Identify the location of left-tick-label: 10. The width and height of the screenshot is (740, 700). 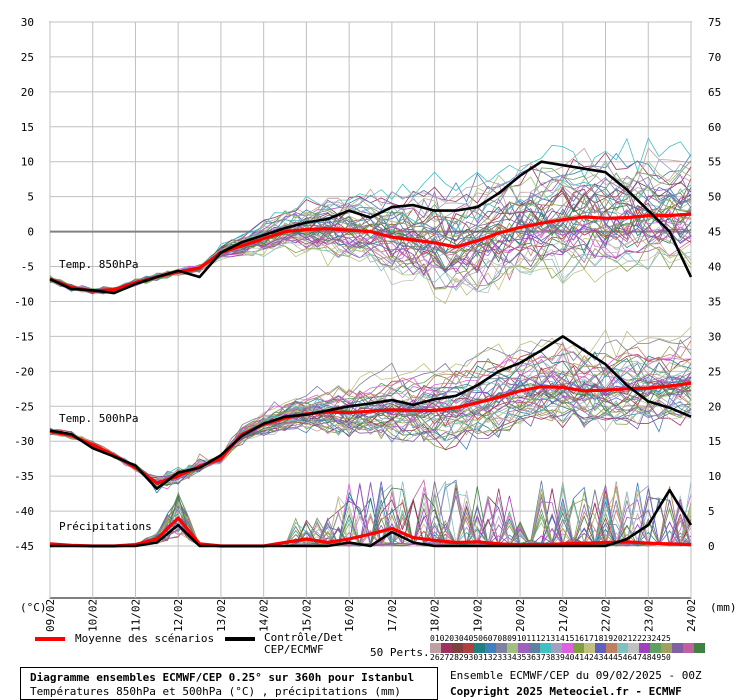
(27, 162).